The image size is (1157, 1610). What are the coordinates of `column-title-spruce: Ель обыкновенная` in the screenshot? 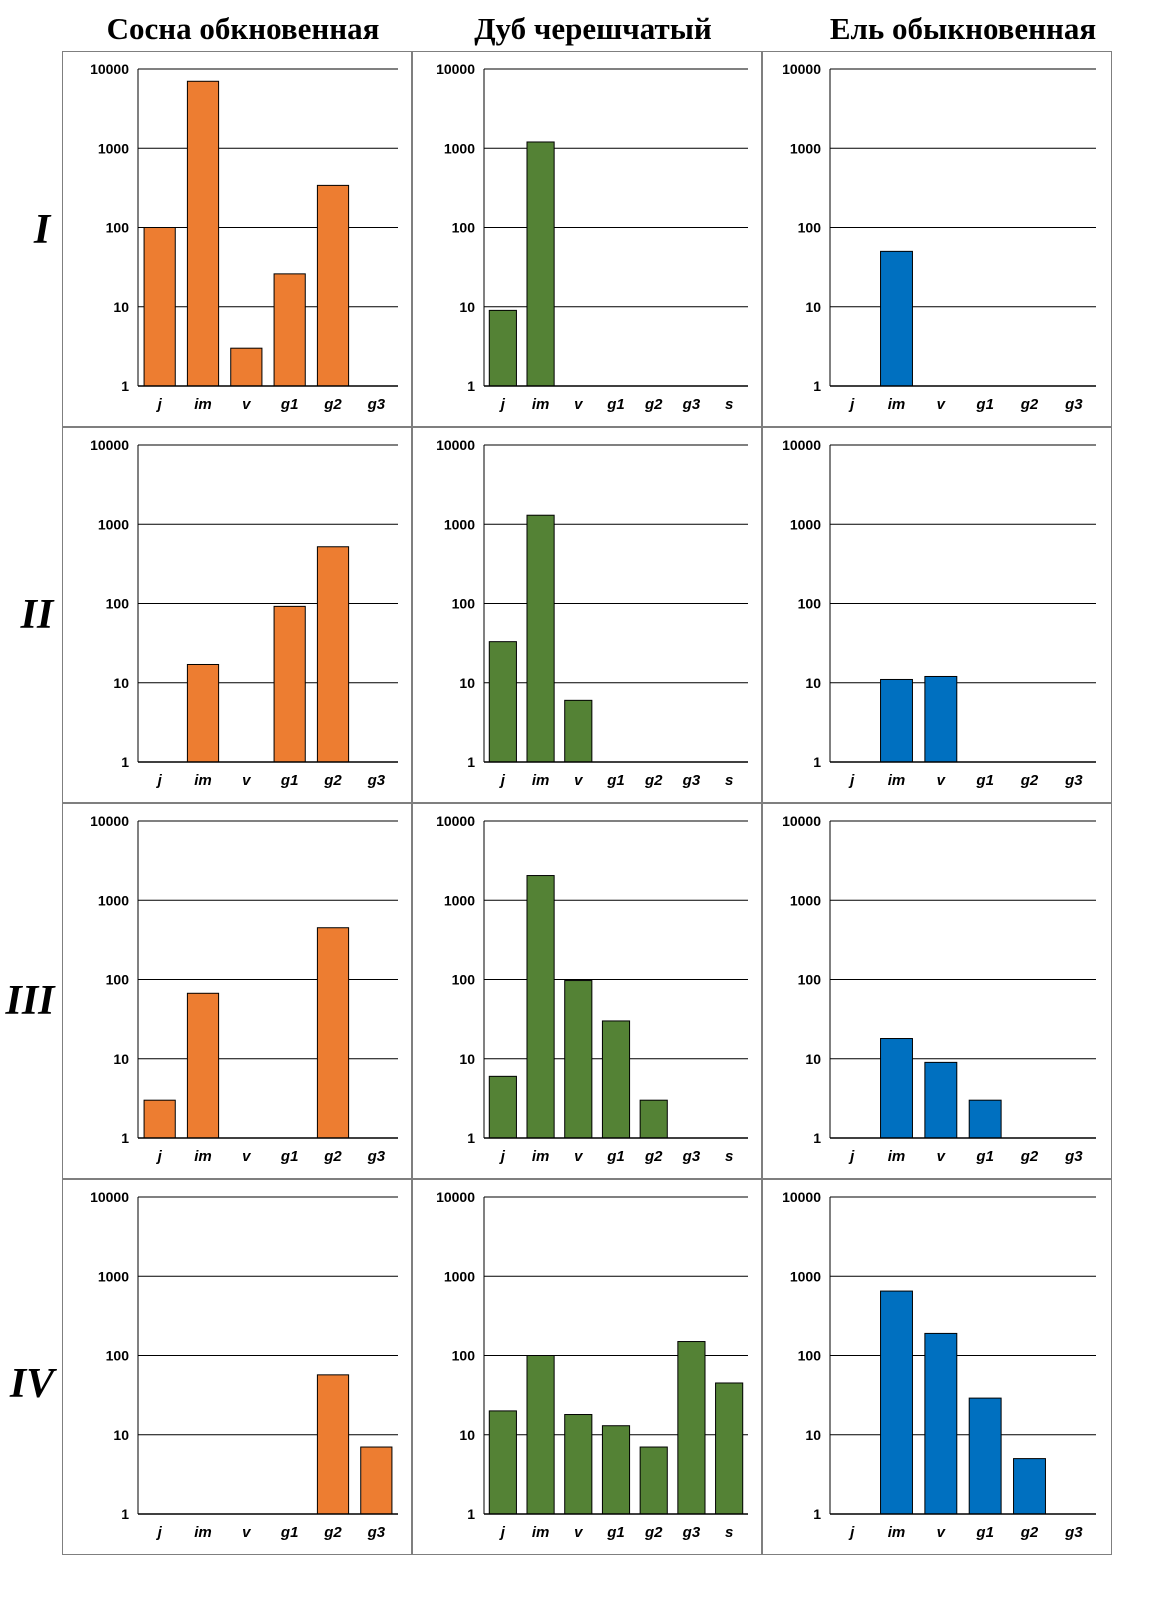 It's located at (963, 28).